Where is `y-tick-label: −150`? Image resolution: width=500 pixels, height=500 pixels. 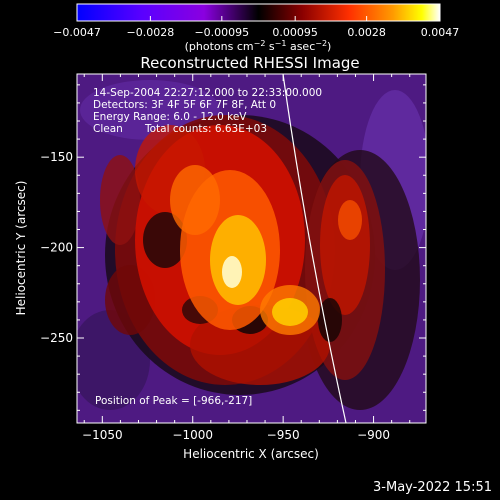
y-tick-label: −150 is located at coordinates (56, 157).